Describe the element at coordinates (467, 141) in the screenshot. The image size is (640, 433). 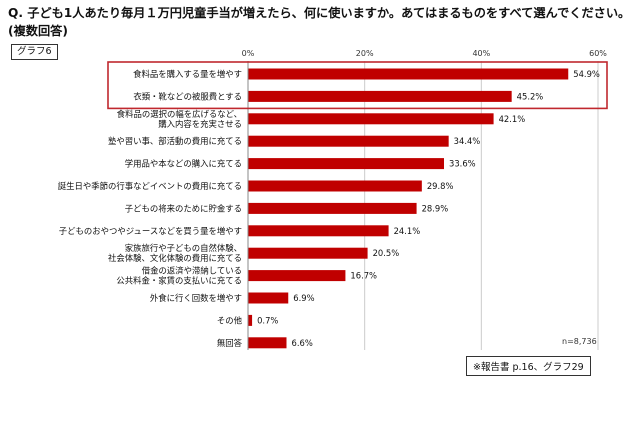
I see `value-label: 34.4%` at that location.